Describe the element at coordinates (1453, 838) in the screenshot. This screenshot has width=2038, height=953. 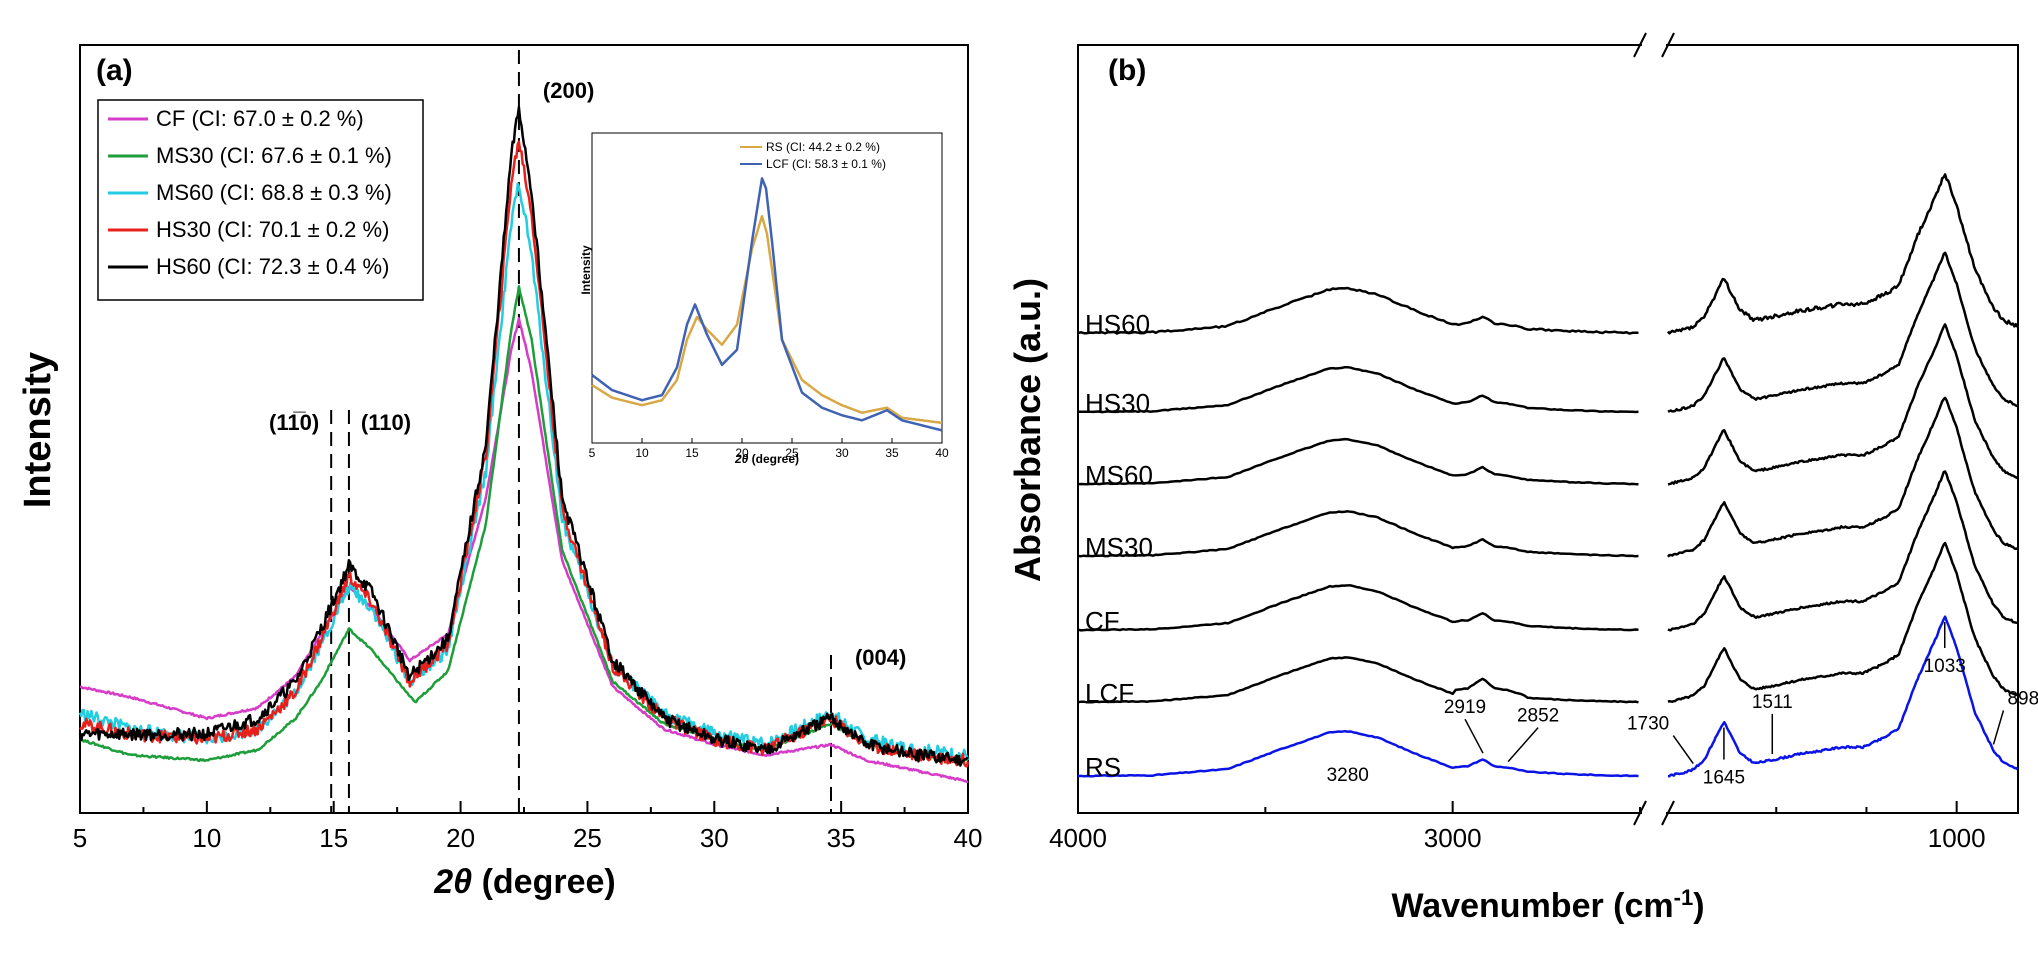
I see `panel-b-x-tick-label: 3000` at that location.